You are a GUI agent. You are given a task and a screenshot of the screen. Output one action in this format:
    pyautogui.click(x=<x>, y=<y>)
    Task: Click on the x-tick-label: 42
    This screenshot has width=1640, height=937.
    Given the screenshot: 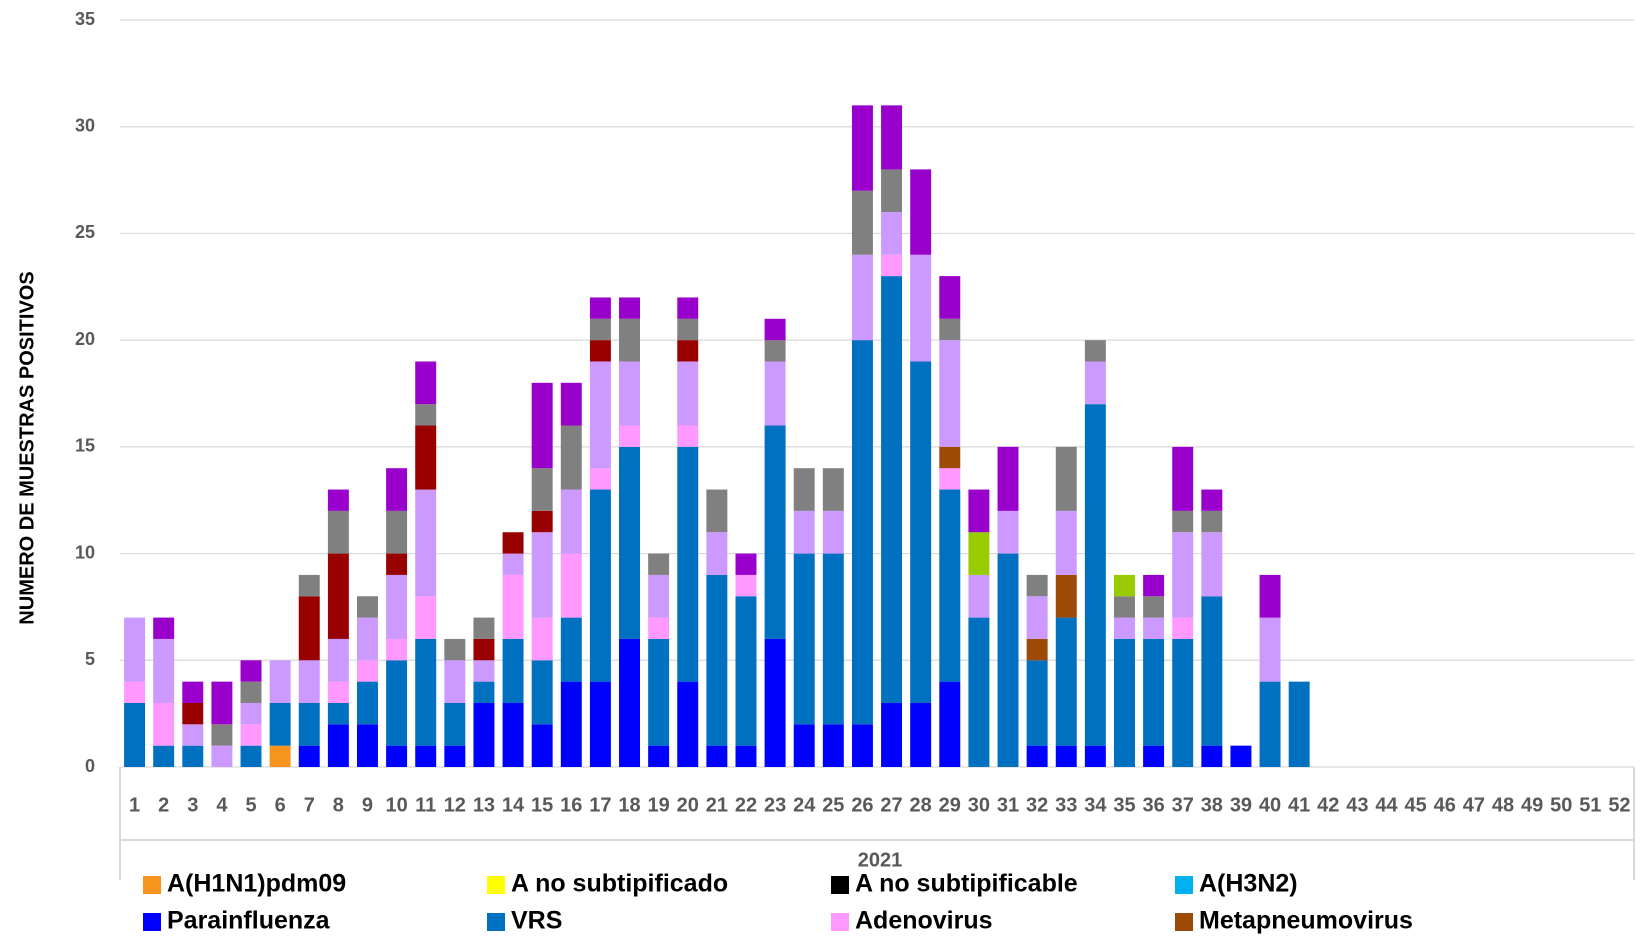 What is the action you would take?
    pyautogui.click(x=1328, y=805)
    